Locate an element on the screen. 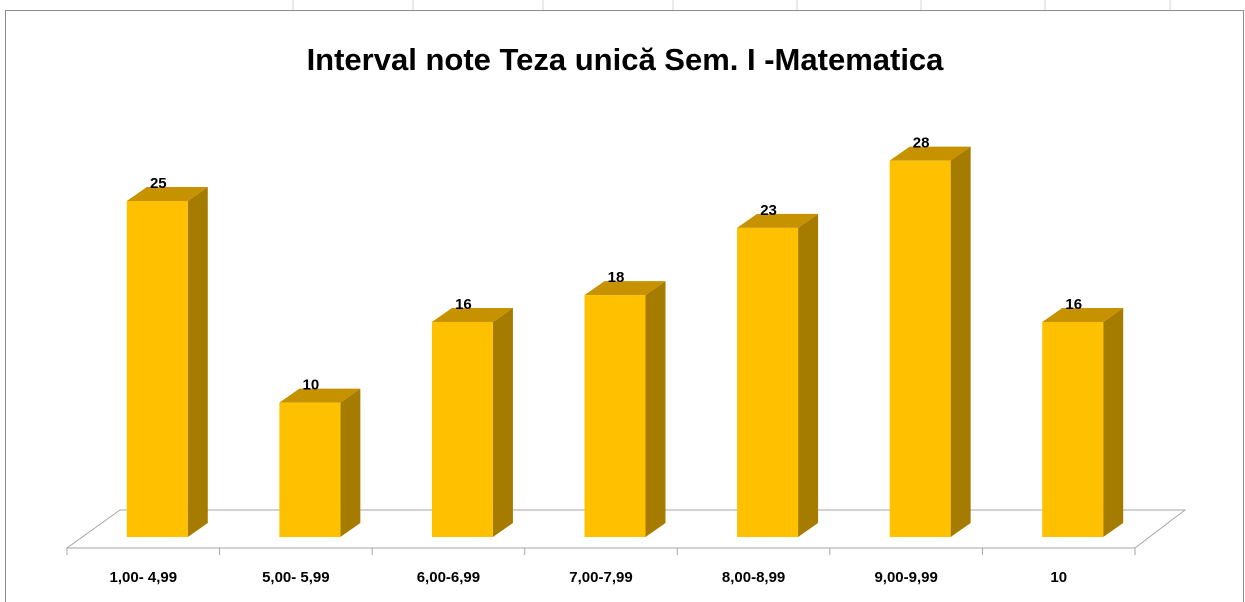  sheet-grid is located at coordinates (731, 5).